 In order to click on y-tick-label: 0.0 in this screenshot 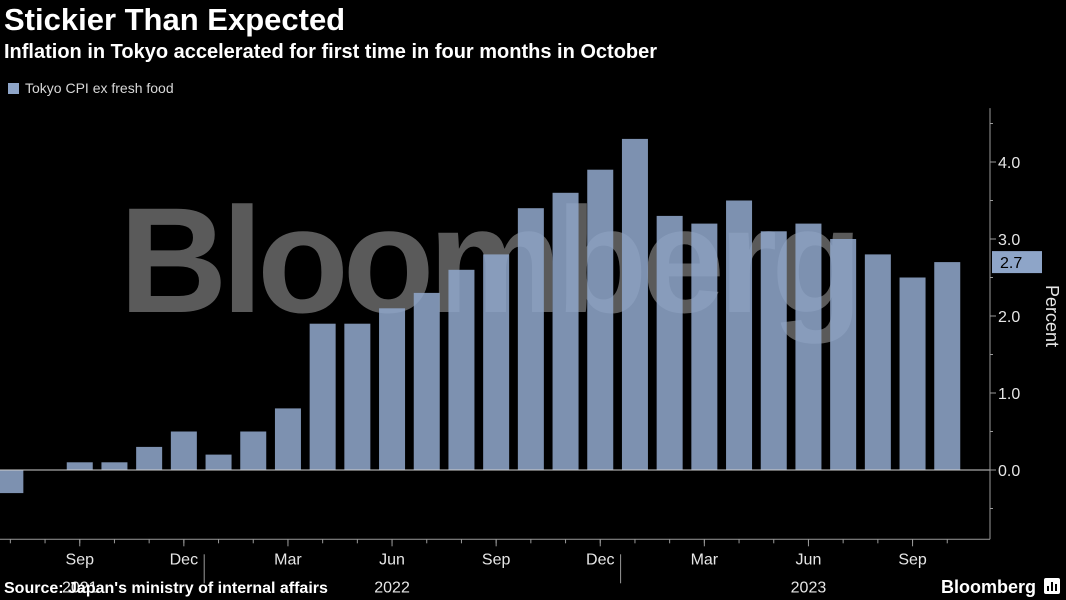, I will do `click(1009, 471)`.